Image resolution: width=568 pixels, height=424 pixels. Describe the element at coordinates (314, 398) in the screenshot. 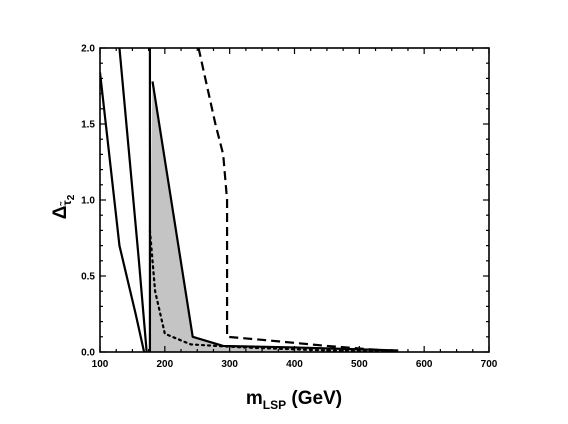

I see `x-axis-title-unit: (GeV)` at that location.